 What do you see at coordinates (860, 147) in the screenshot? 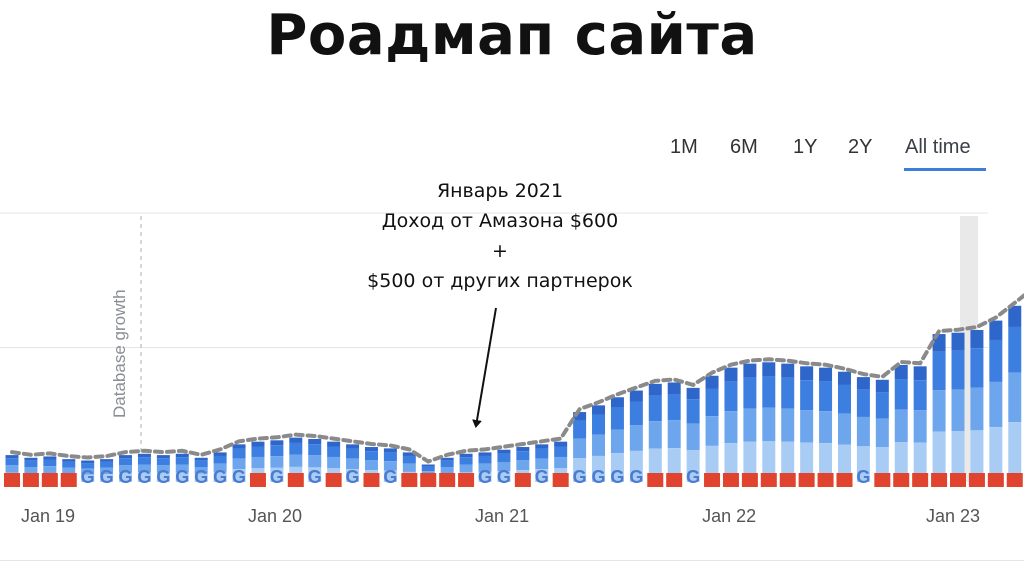
I see `tab-2y: 2Y` at bounding box center [860, 147].